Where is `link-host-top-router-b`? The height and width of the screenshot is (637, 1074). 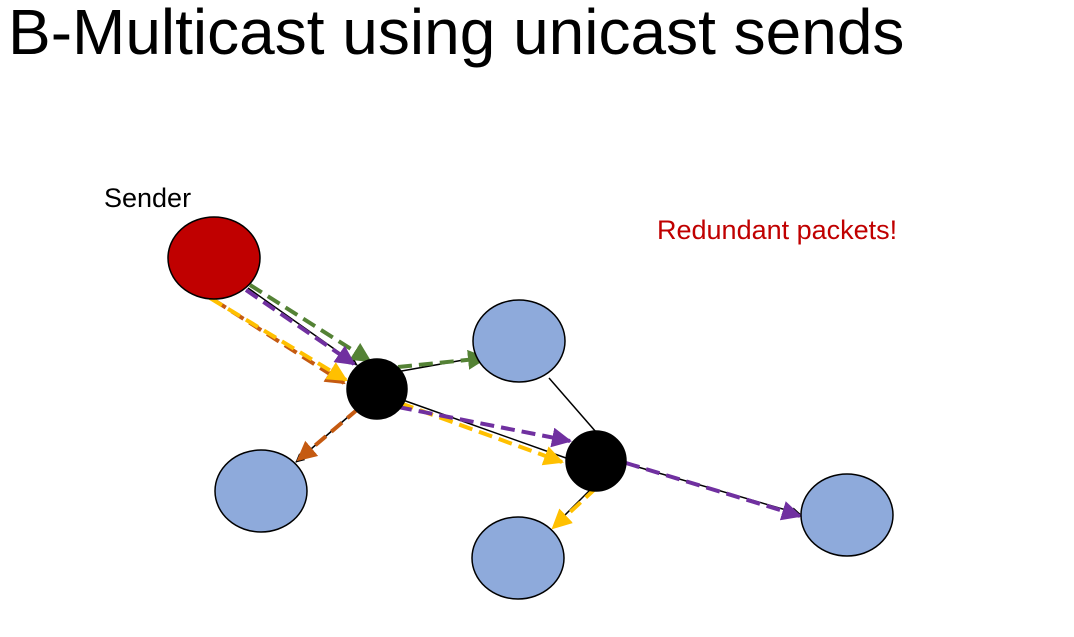
link-host-top-router-b is located at coordinates (572, 405).